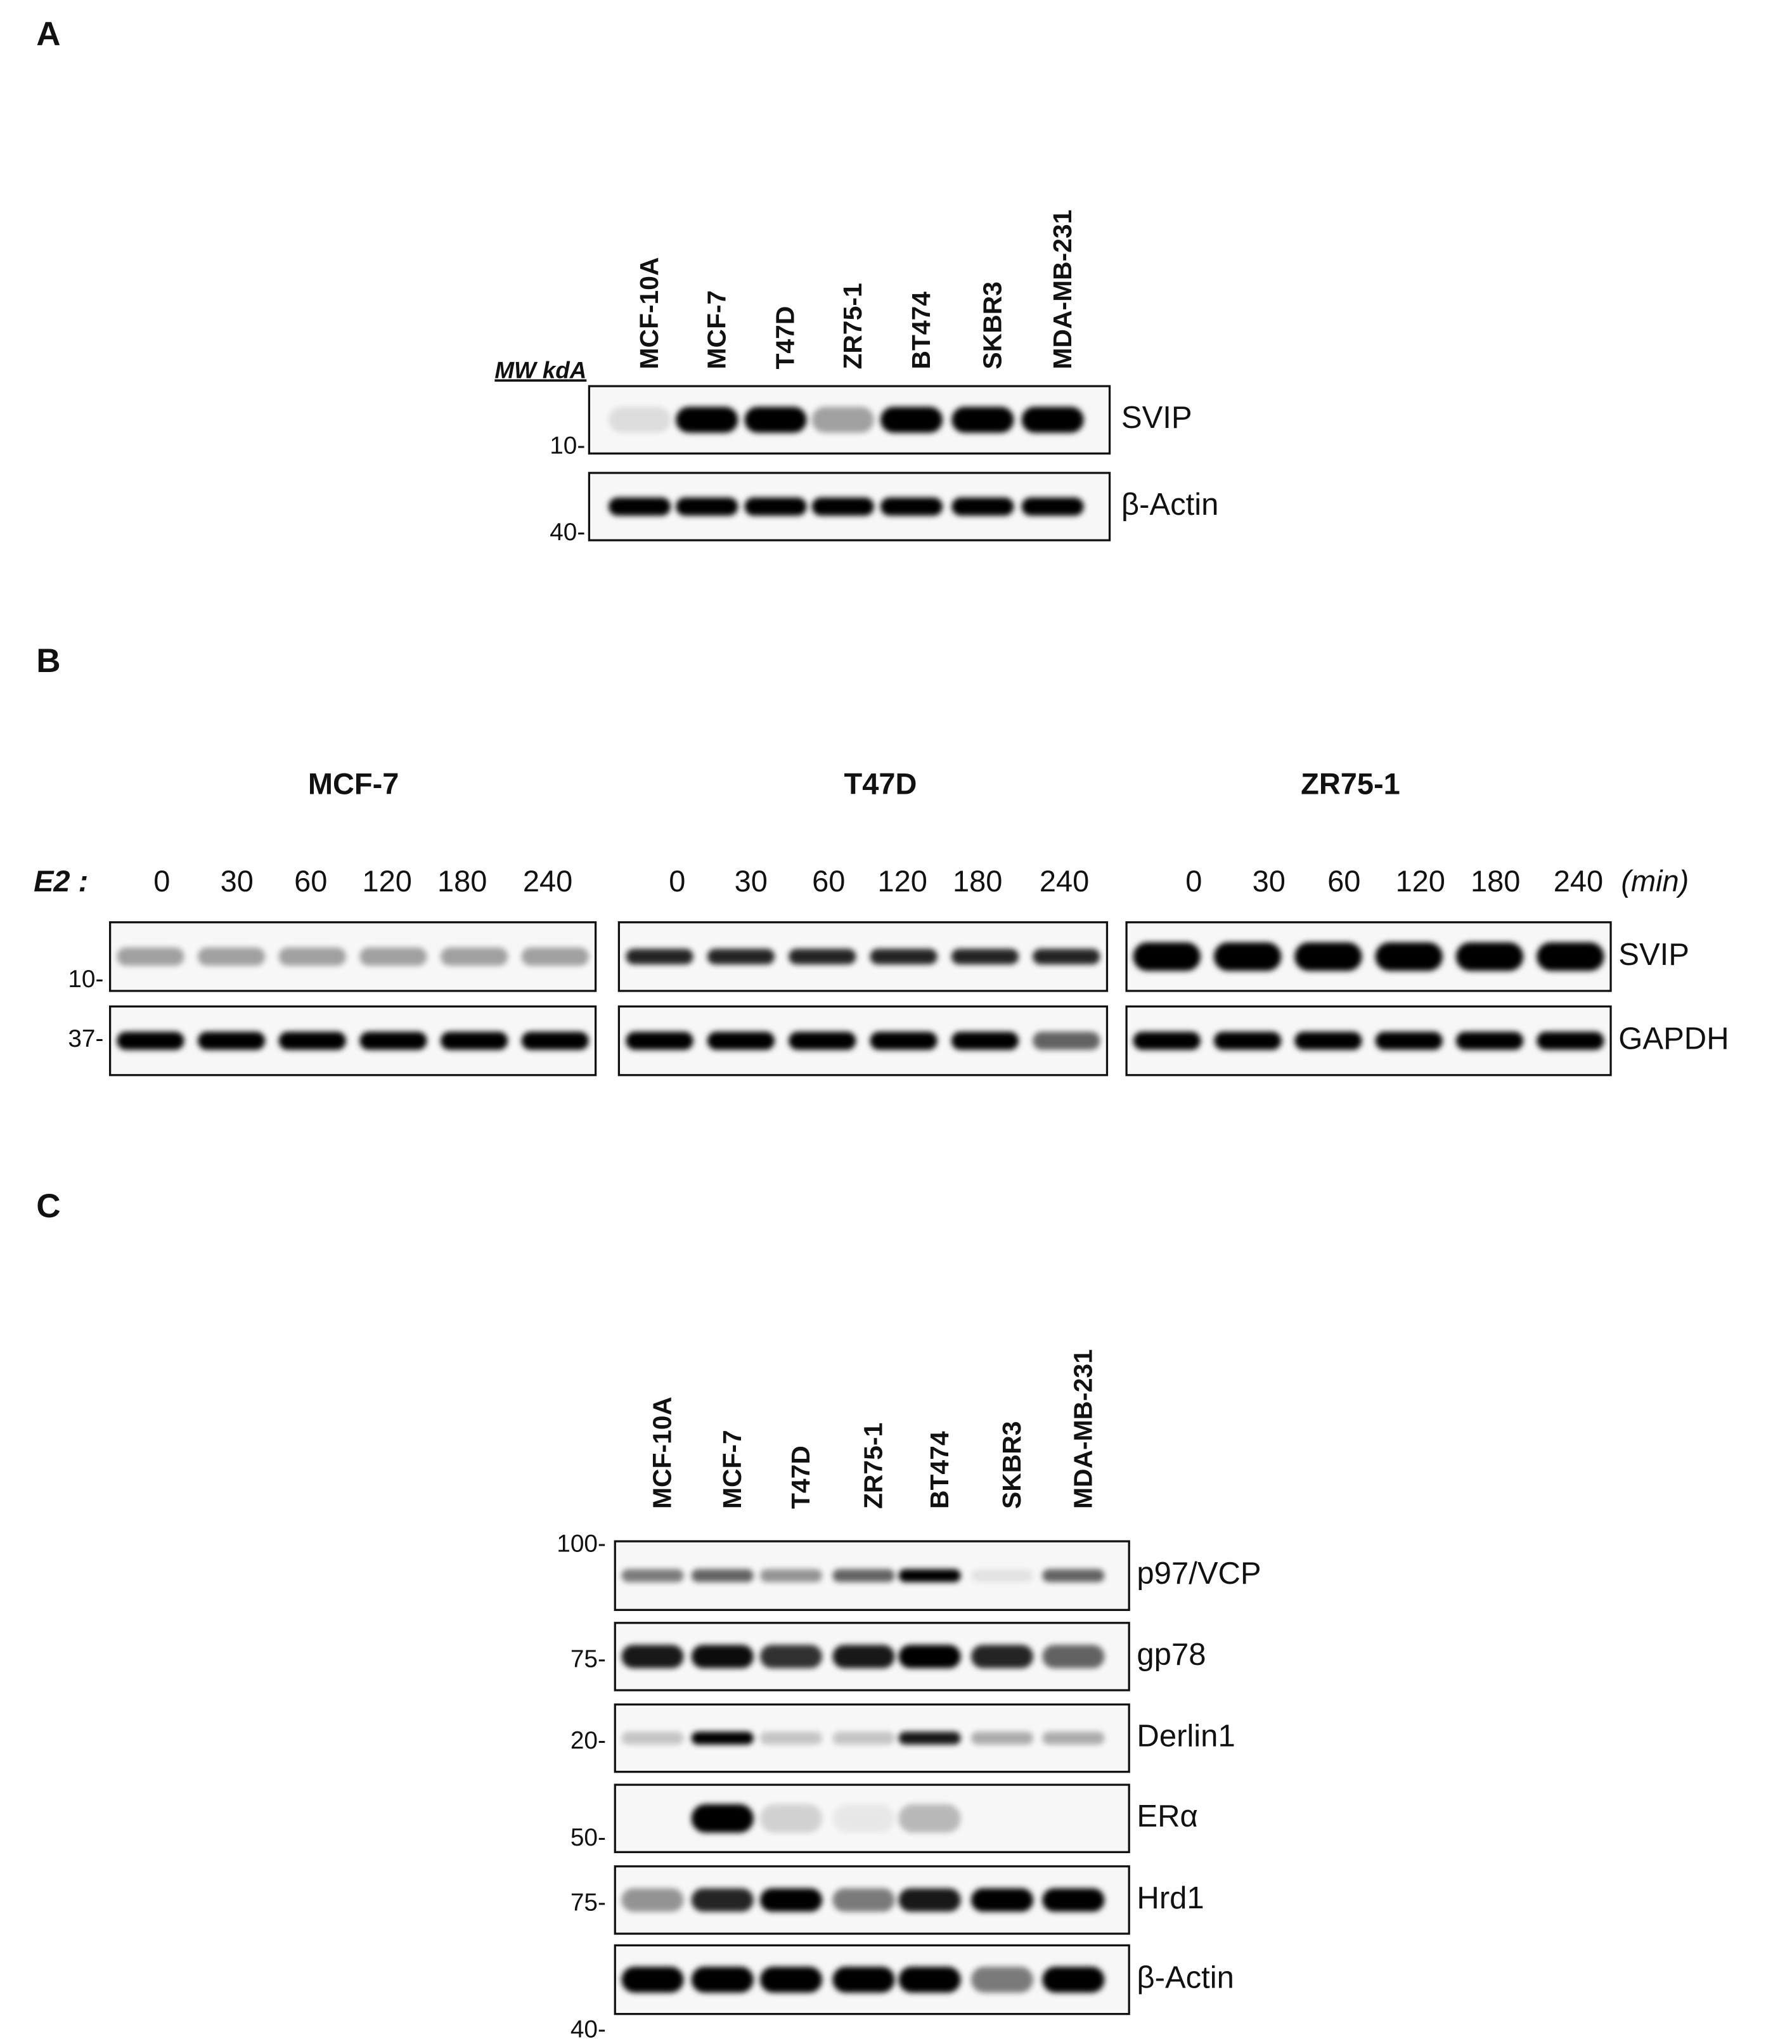 Image resolution: width=1792 pixels, height=2044 pixels. What do you see at coordinates (588, 1837) in the screenshot?
I see `mw-label: 50-` at bounding box center [588, 1837].